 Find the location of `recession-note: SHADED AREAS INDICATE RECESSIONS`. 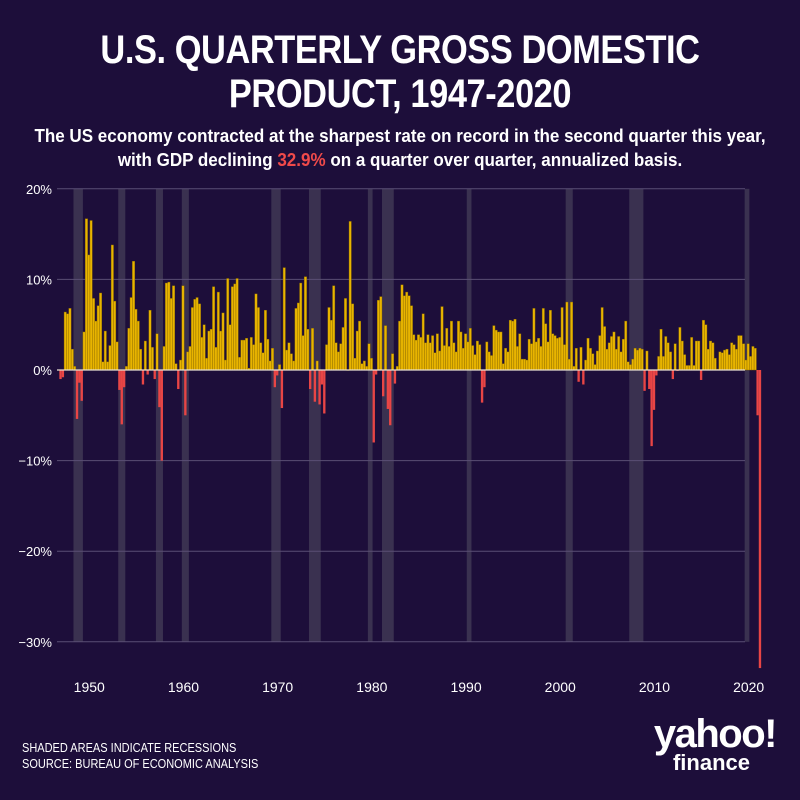

recession-note: SHADED AREAS INDICATE RECESSIONS is located at coordinates (129, 748).